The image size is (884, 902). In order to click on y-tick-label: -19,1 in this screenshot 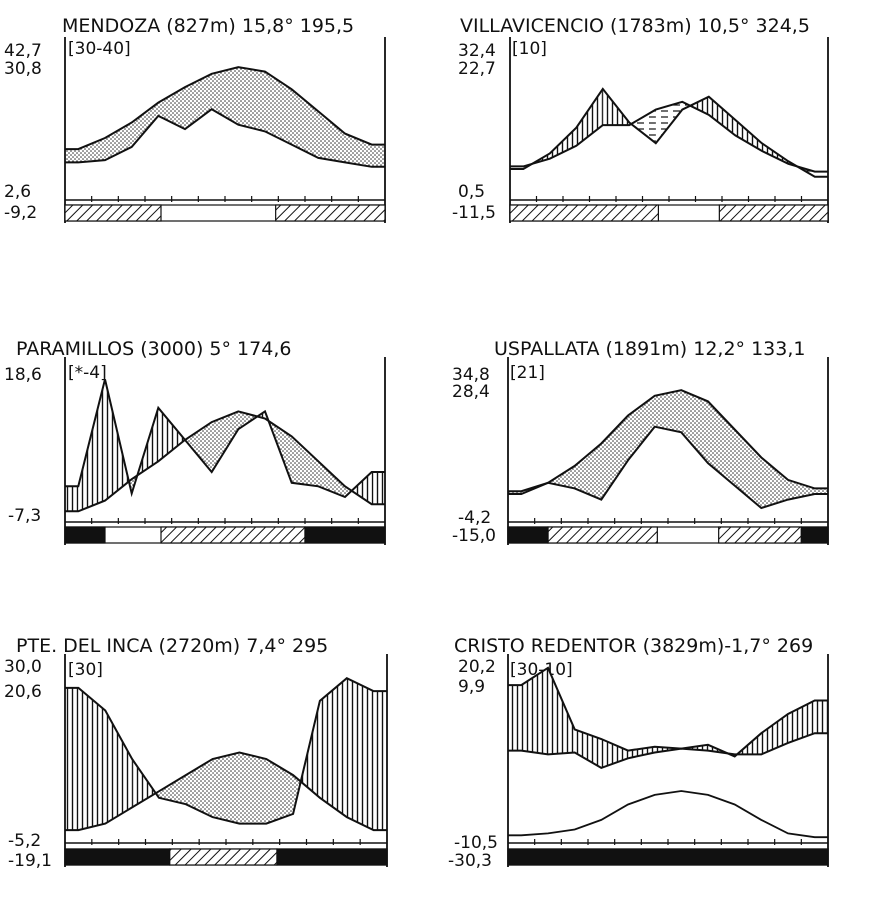, I will do `click(30, 861)`.